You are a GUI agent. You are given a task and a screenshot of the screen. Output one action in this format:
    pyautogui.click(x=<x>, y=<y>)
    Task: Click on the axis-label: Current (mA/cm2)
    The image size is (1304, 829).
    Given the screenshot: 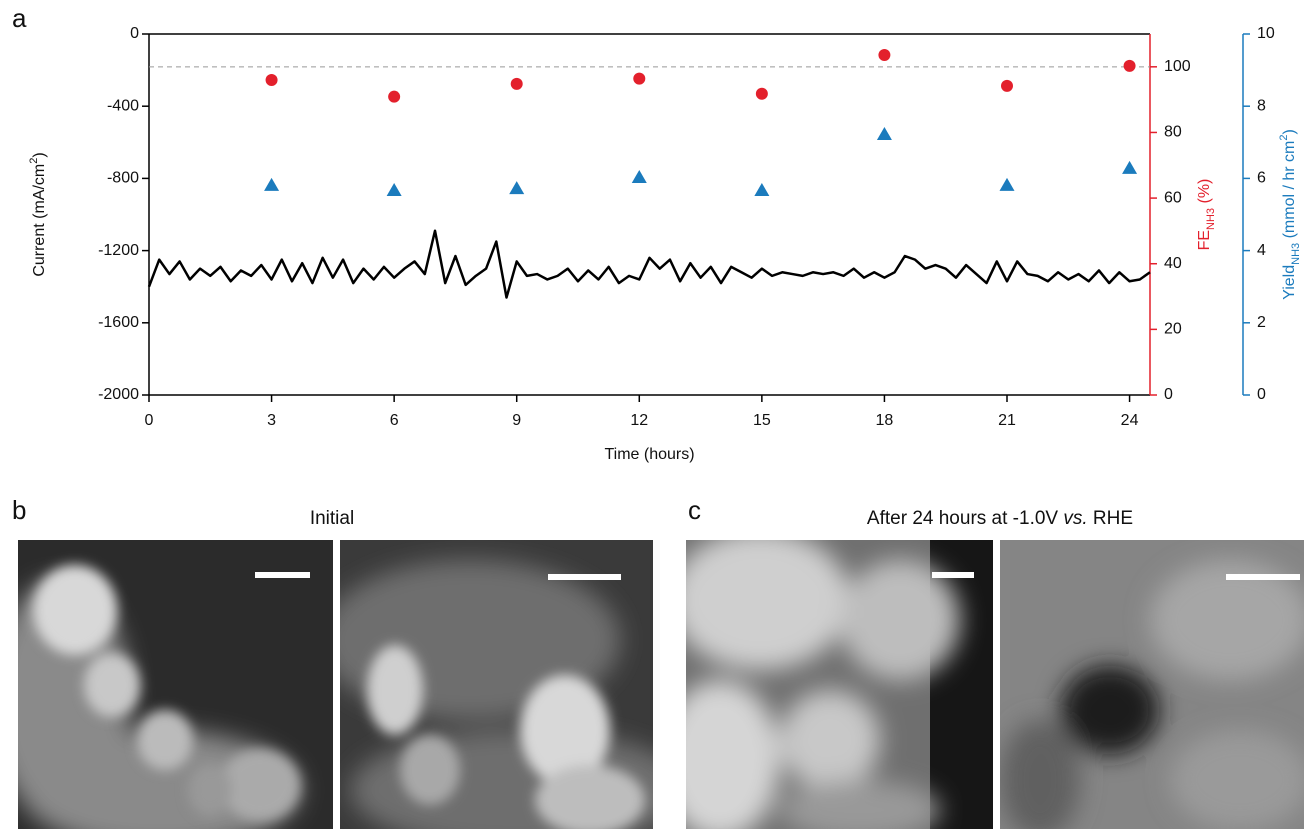 What is the action you would take?
    pyautogui.click(x=38, y=214)
    